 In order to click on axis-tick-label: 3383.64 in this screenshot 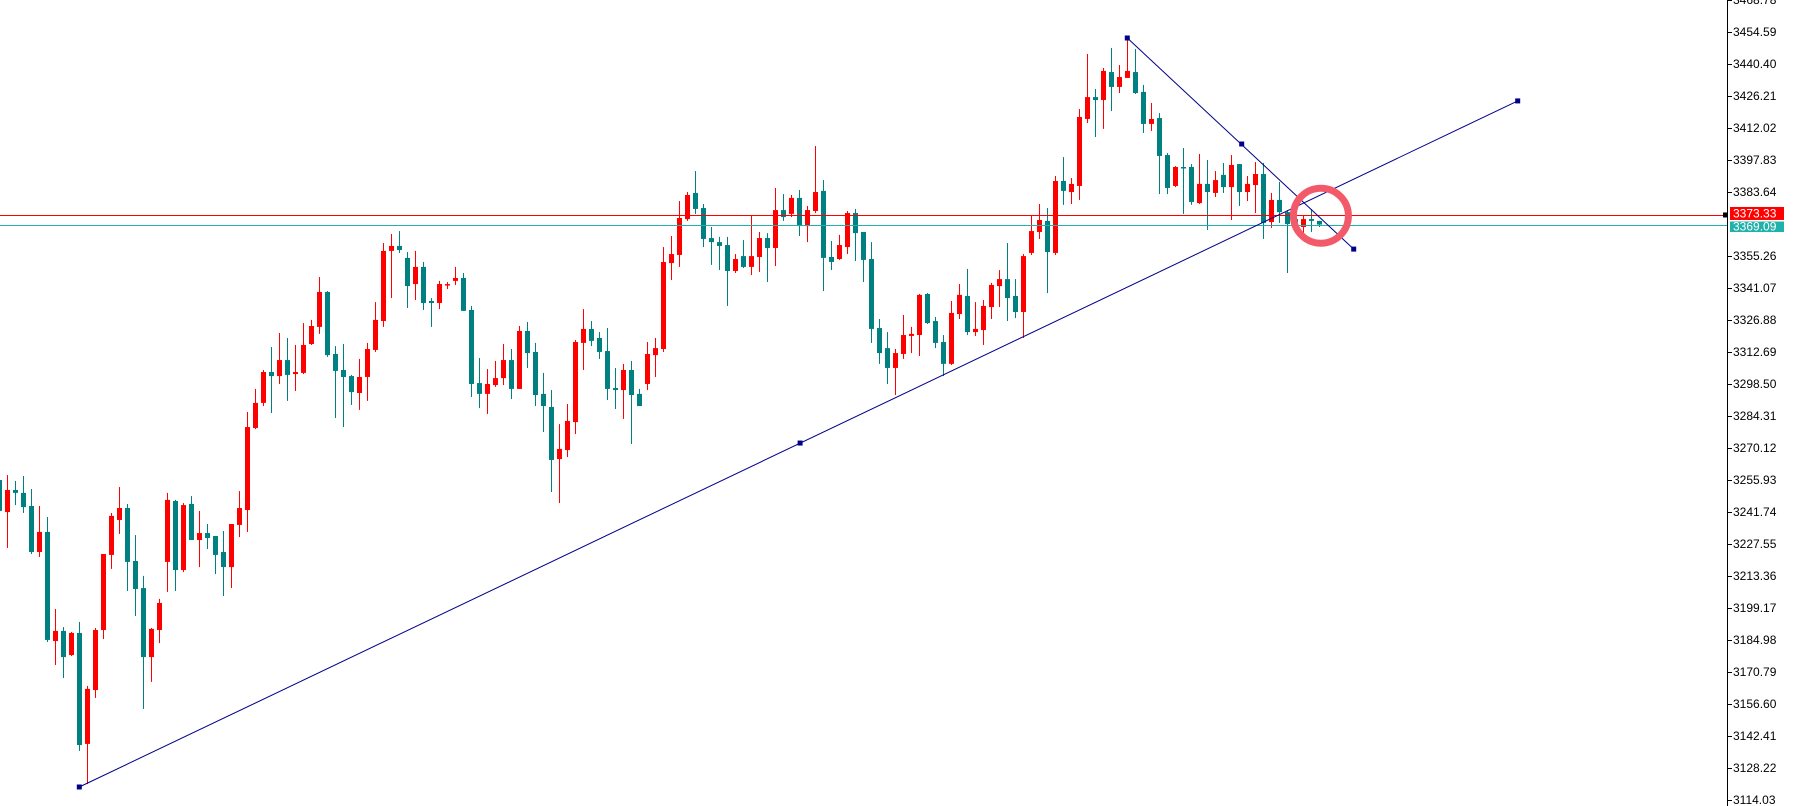, I will do `click(1755, 192)`.